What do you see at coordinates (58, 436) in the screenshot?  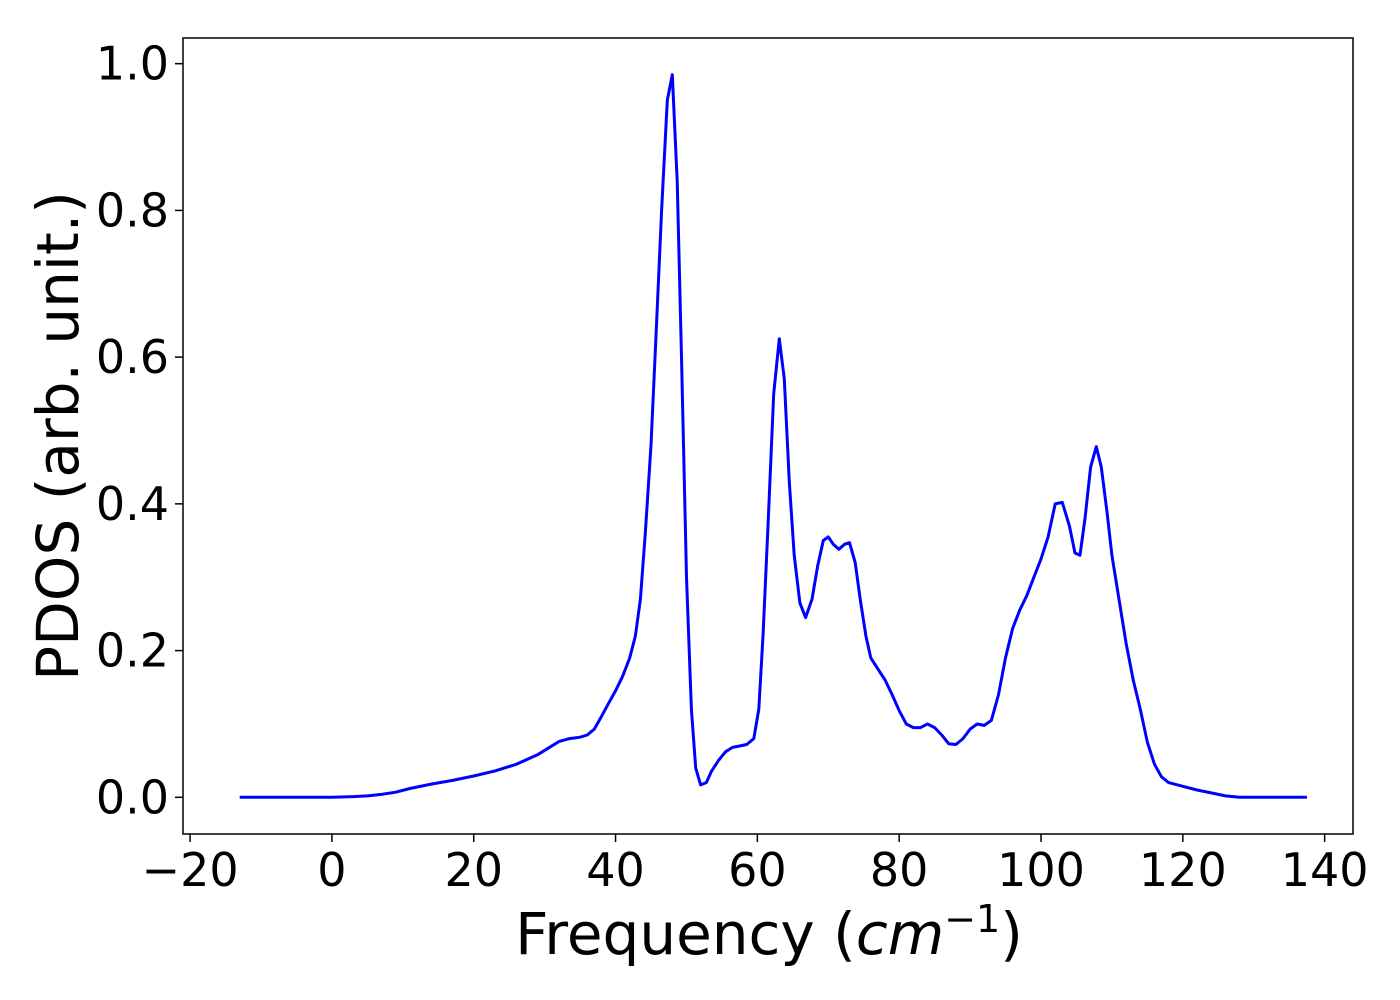 I see `y-axis-label: PDOS (arb. unit.)` at bounding box center [58, 436].